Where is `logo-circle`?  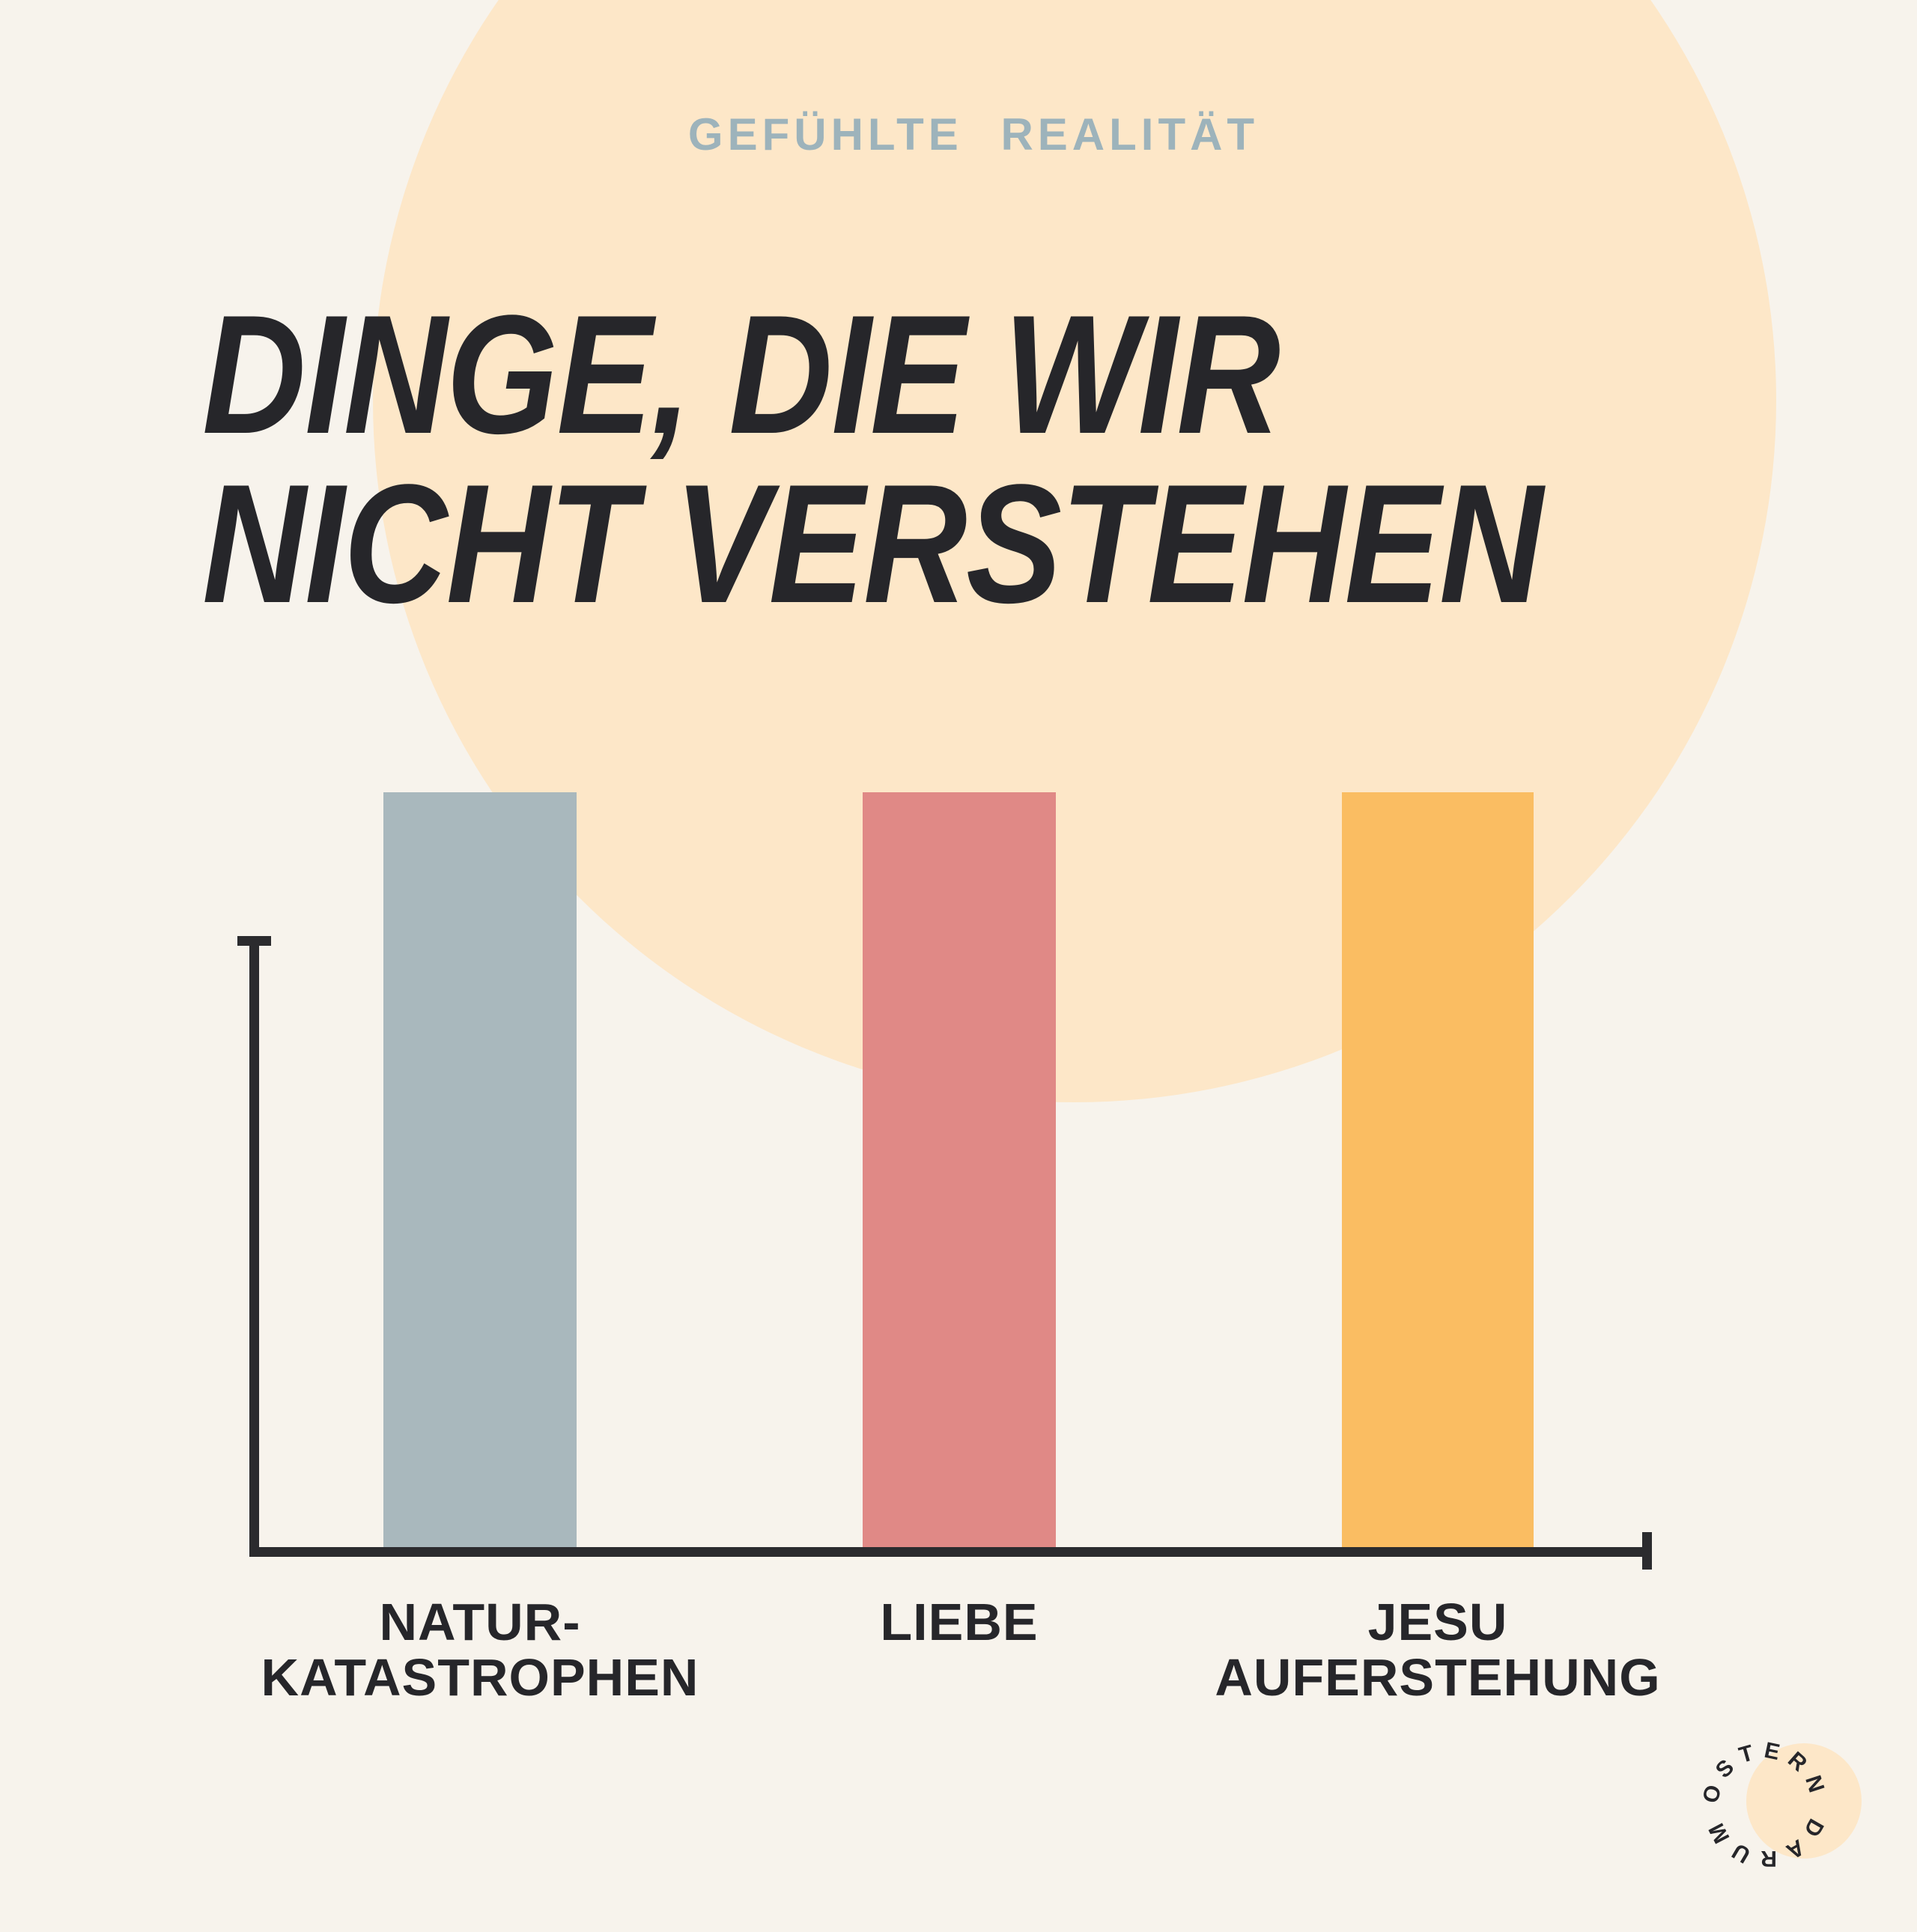
logo-circle is located at coordinates (1804, 1801).